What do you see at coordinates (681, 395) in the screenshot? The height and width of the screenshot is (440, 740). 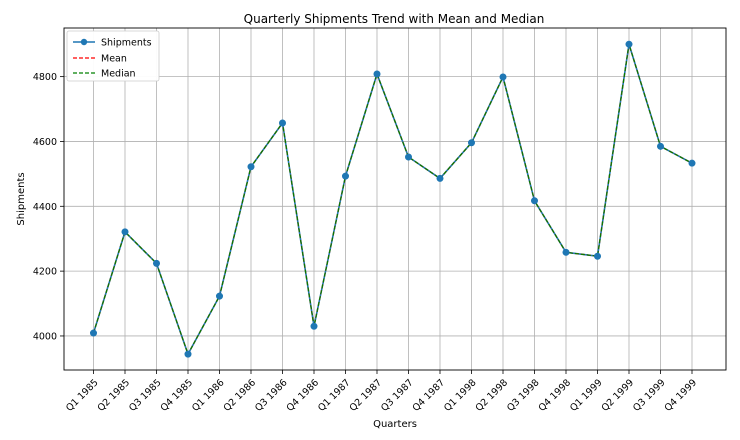 I see `x-tick-label: Q4 1999` at bounding box center [681, 395].